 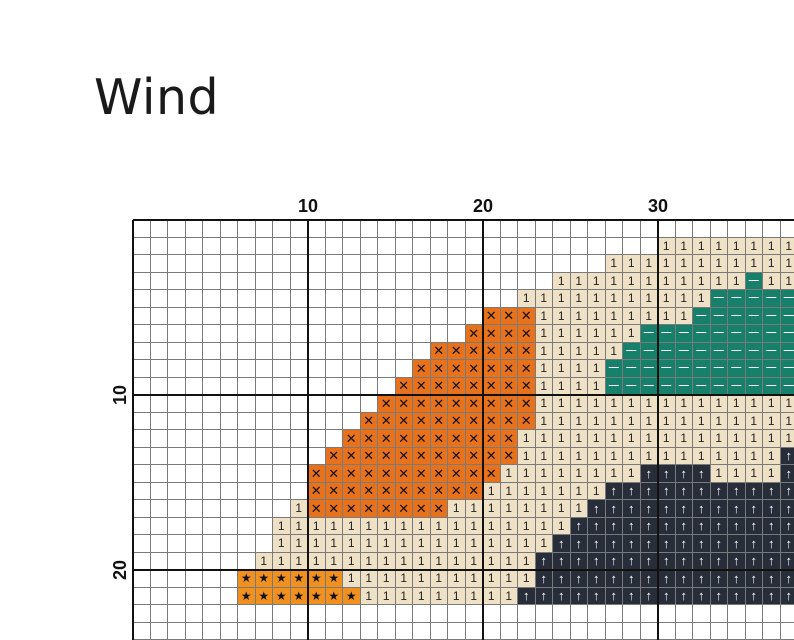 I want to click on major-gridline-horizontal, so click(x=463, y=395).